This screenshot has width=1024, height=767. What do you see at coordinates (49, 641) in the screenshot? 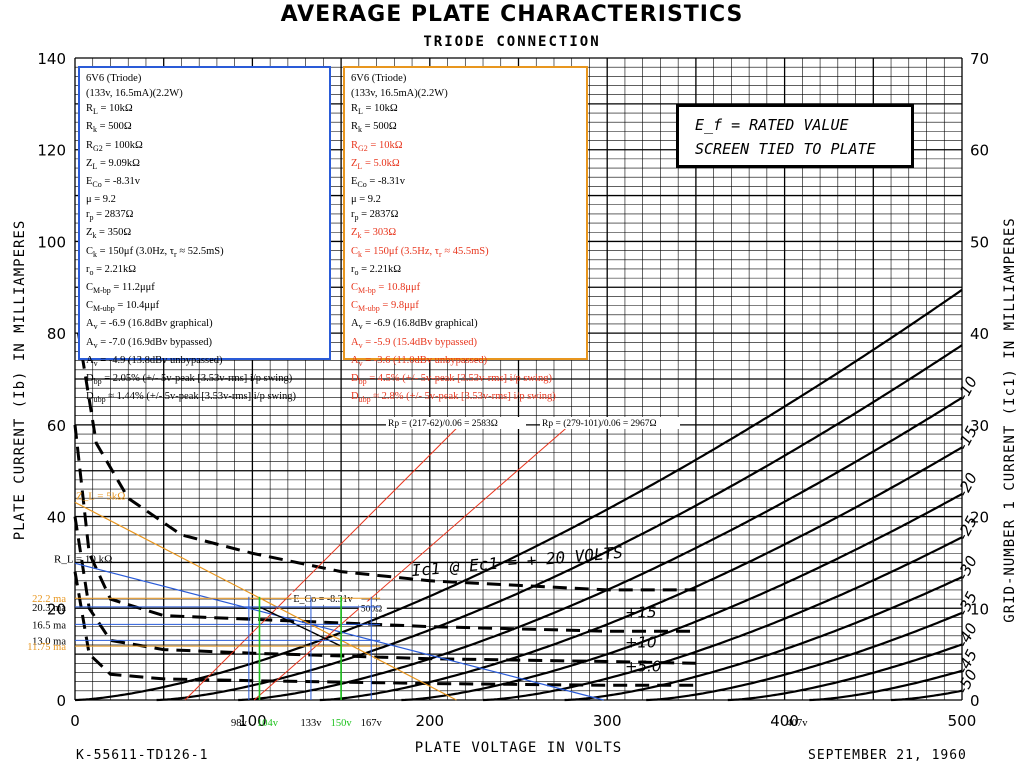
I see `current-marker-label: 13.0 ma` at bounding box center [49, 641].